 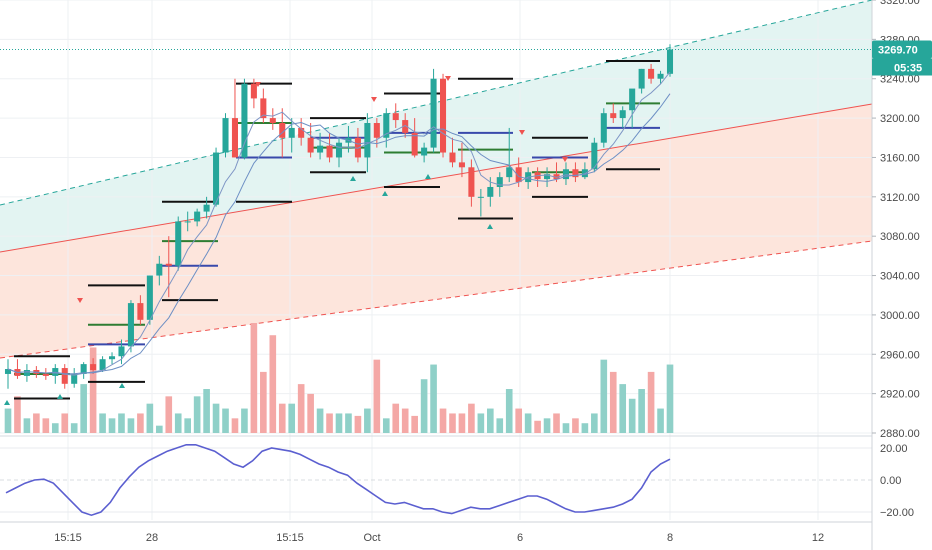 I want to click on price-axis-background, so click(x=902, y=275).